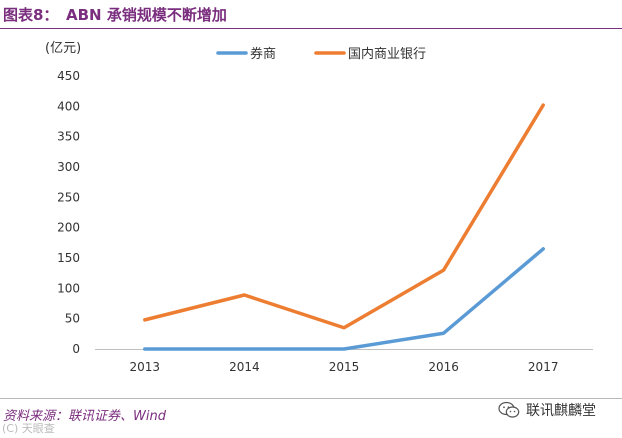  I want to click on figure-title: ABN 承销规模不断增加, so click(146, 15).